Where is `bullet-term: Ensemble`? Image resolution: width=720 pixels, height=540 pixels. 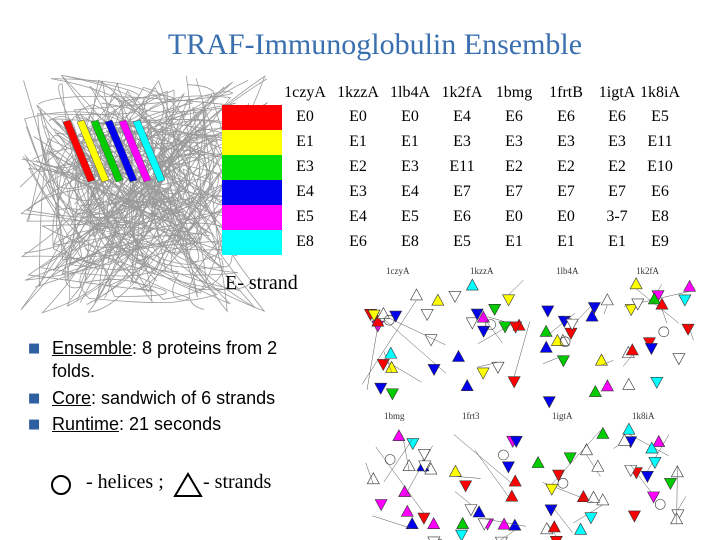
bullet-term: Ensemble is located at coordinates (92, 348).